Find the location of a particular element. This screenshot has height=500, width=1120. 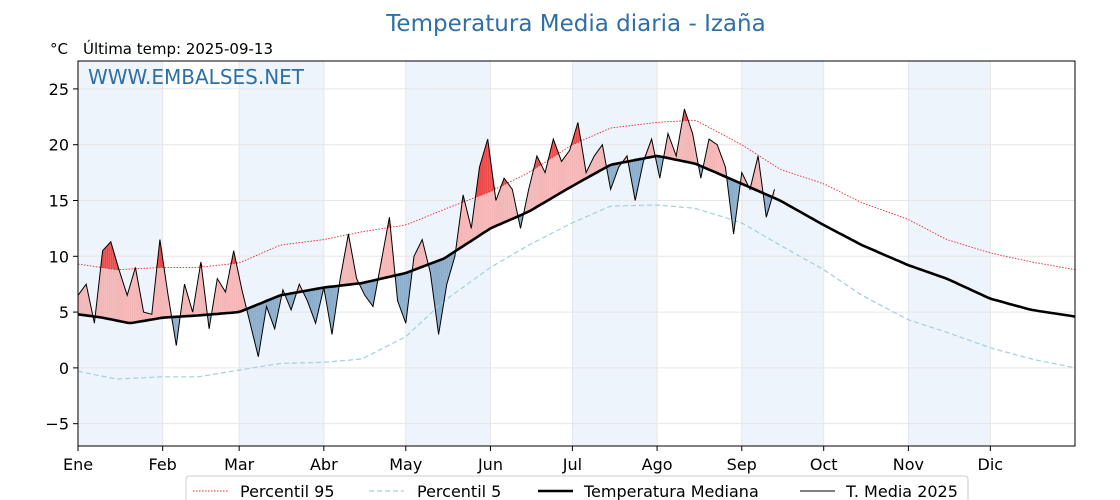

watermark: WWW.EMBALSES.NET is located at coordinates (196, 77).